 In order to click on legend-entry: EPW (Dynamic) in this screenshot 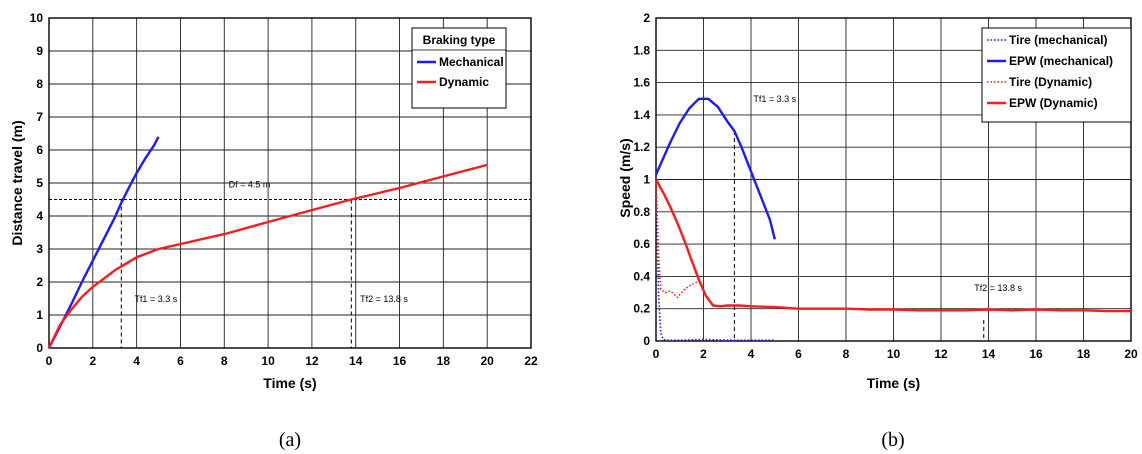, I will do `click(1053, 103)`.